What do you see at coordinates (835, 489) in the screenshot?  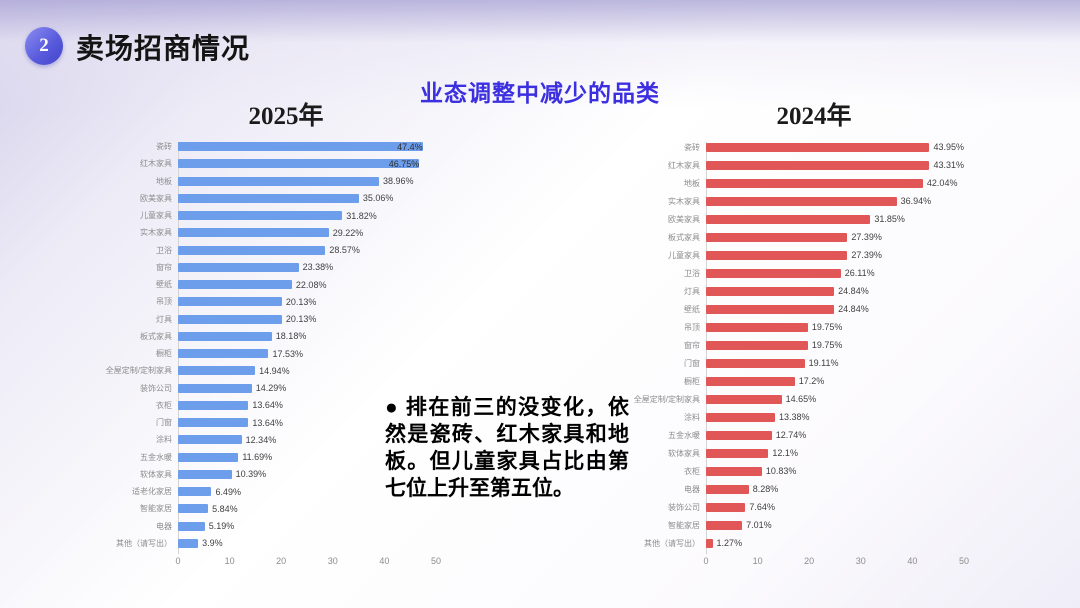 I see `bar-track: 8.28%` at bounding box center [835, 489].